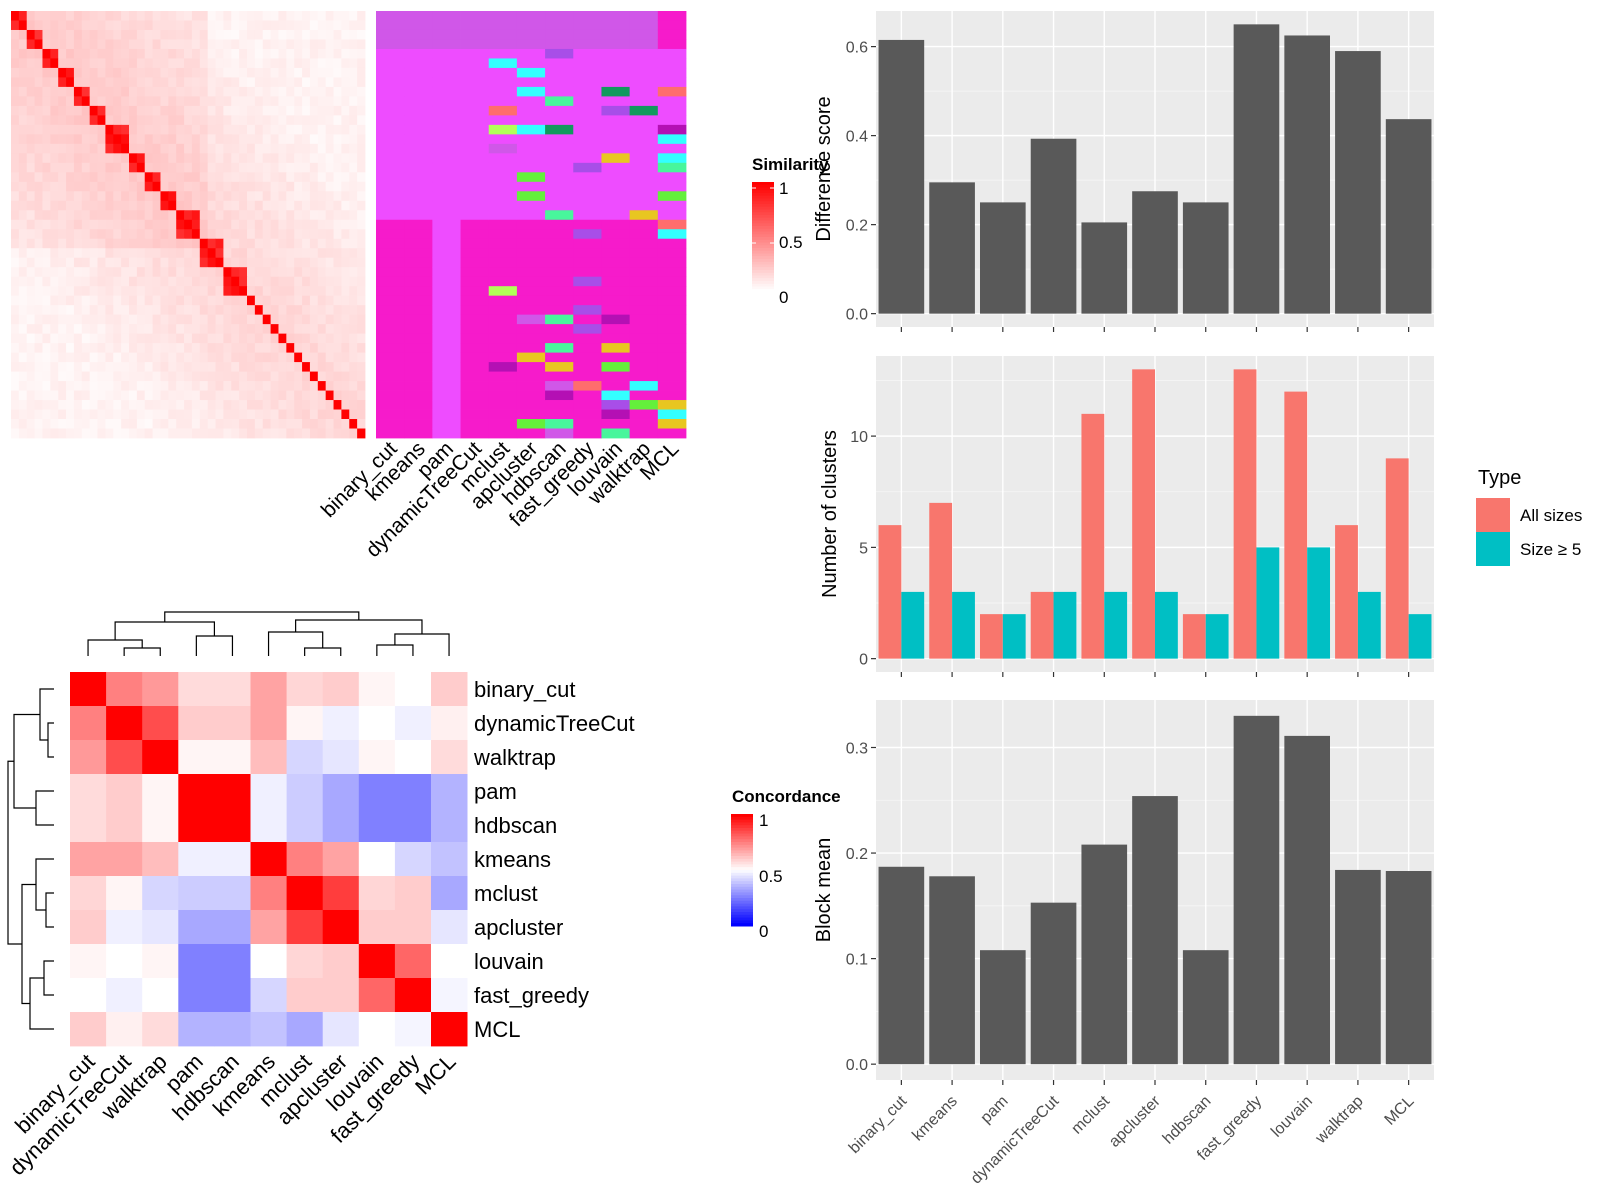 The width and height of the screenshot is (1600, 1200). What do you see at coordinates (1042, 625) in the screenshot?
I see `bar-all-sizes` at bounding box center [1042, 625].